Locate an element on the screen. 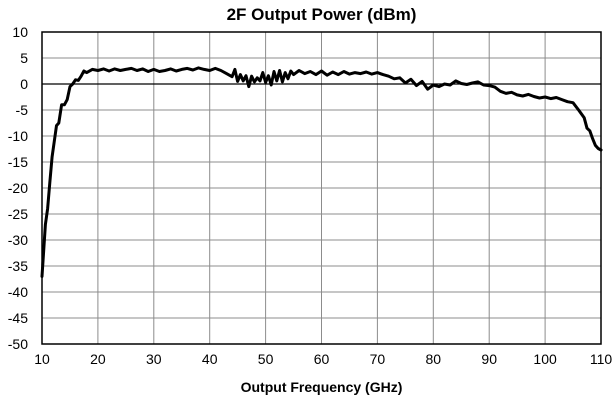 The width and height of the screenshot is (615, 401). x-tick-label: 20 is located at coordinates (98, 359).